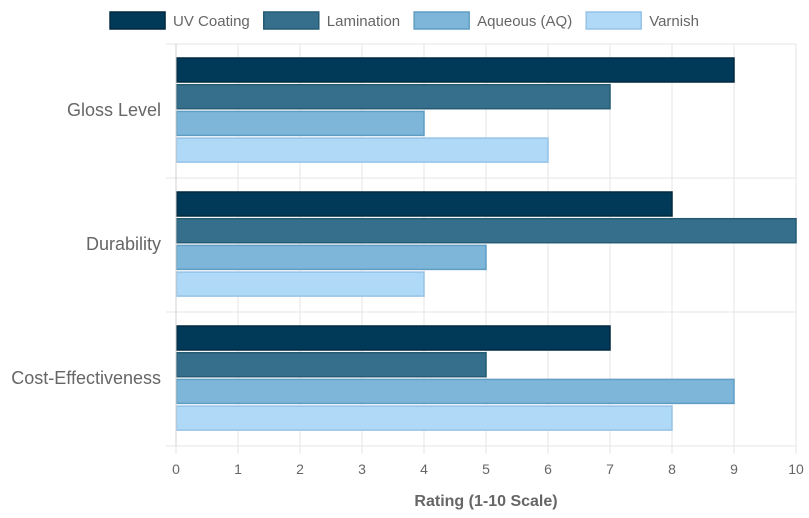  I want to click on legend-item-uv-coating: UV Coating, so click(179, 20).